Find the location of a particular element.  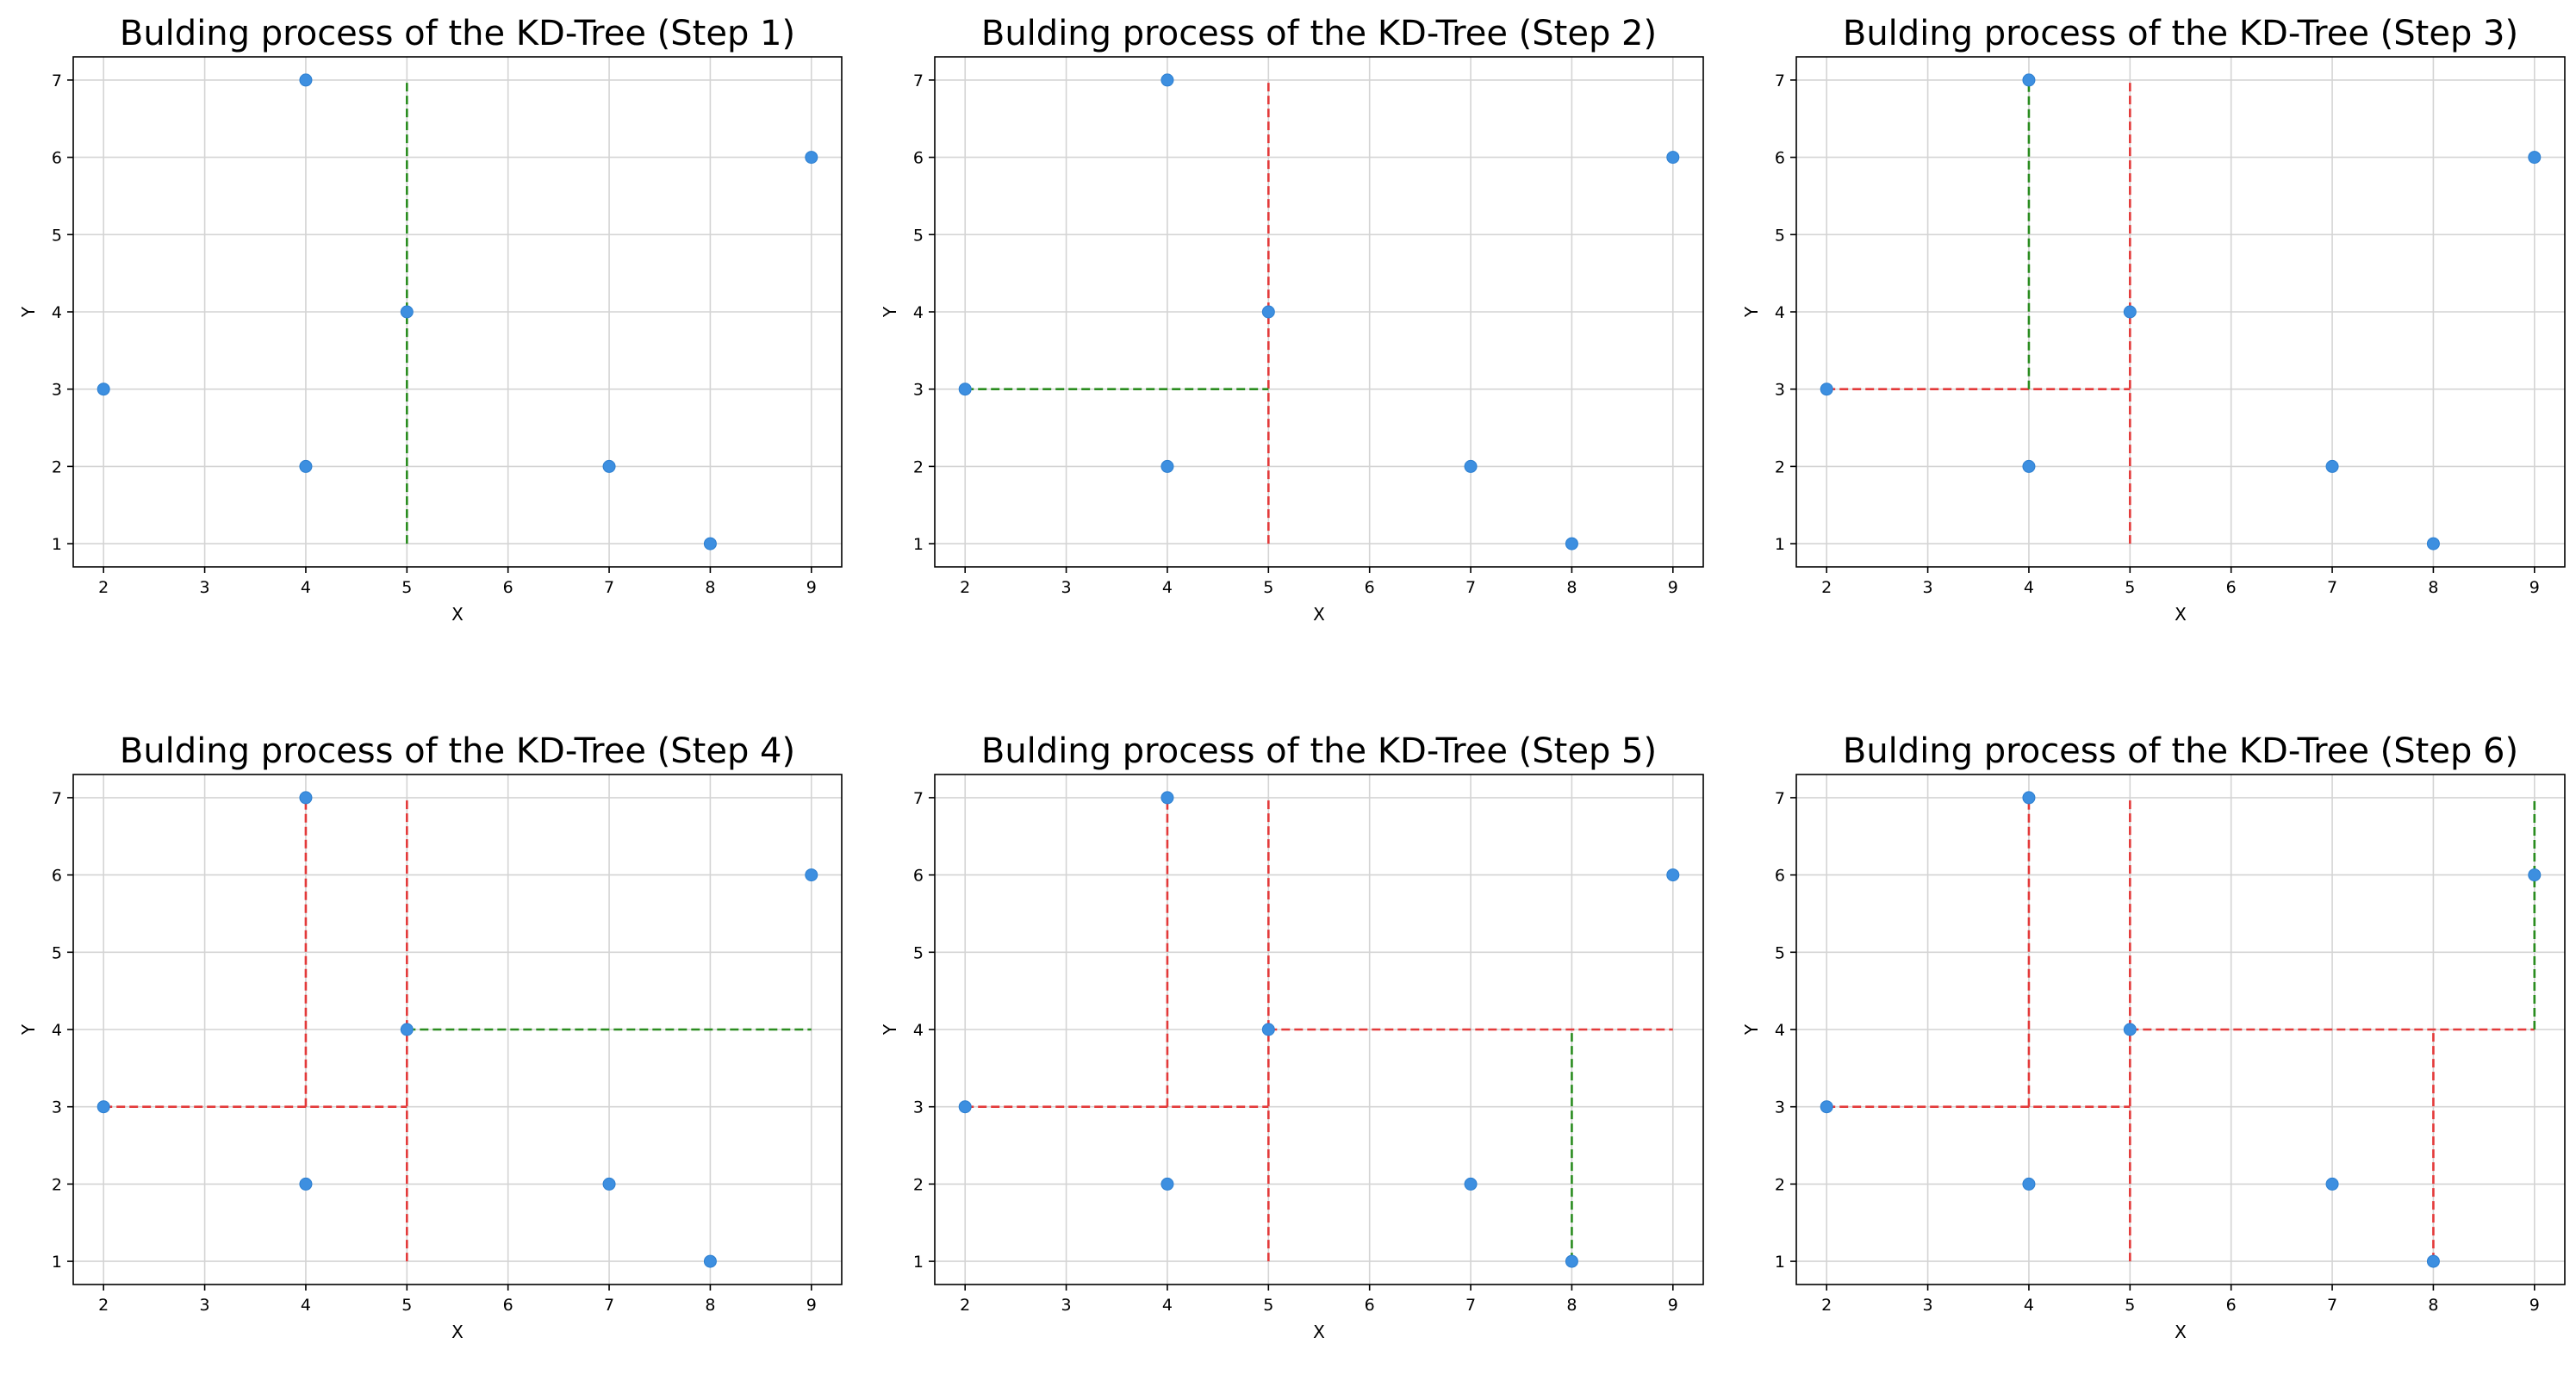

y-tick-label: 2 is located at coordinates (919, 1184).